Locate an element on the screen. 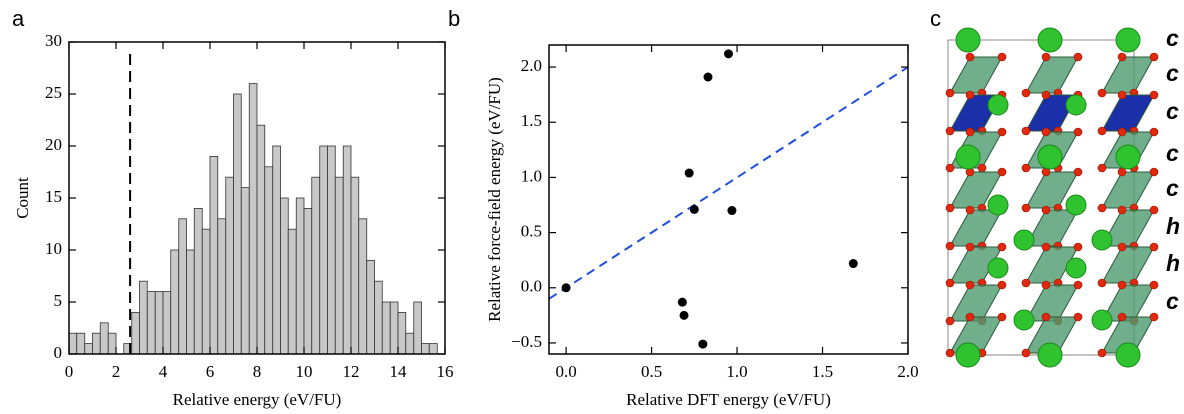  y-tick-label: 25 is located at coordinates (53, 92).